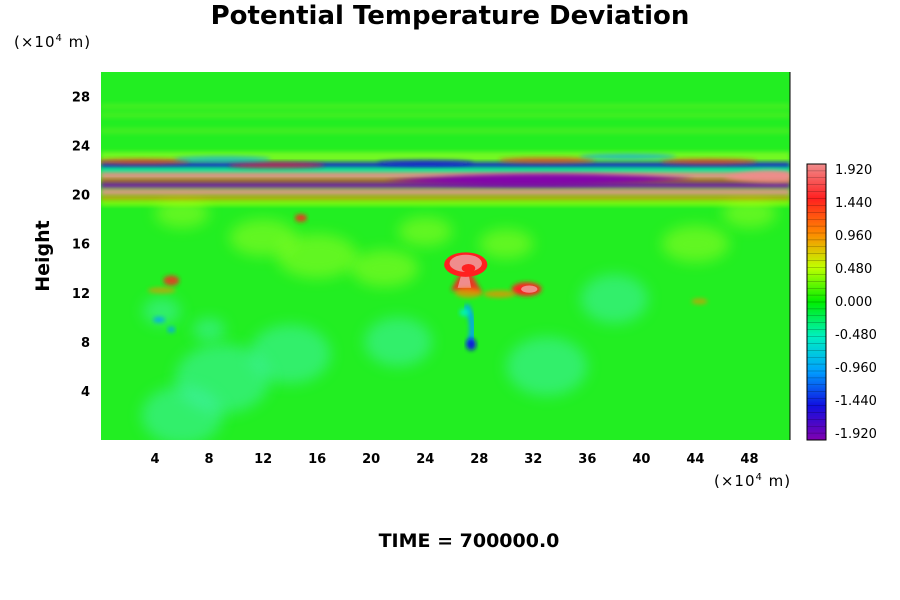 Image resolution: width=900 pixels, height=600 pixels. I want to click on colorbar-label: -1.920, so click(856, 434).